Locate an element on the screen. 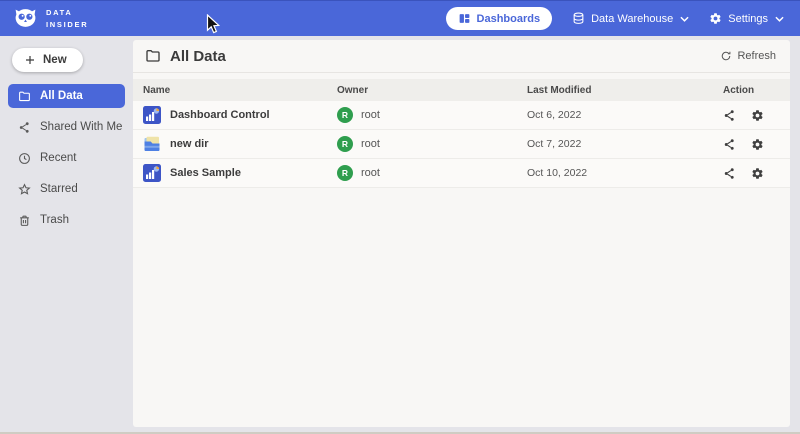 The width and height of the screenshot is (800, 434). col-header-name: Name is located at coordinates (157, 90).